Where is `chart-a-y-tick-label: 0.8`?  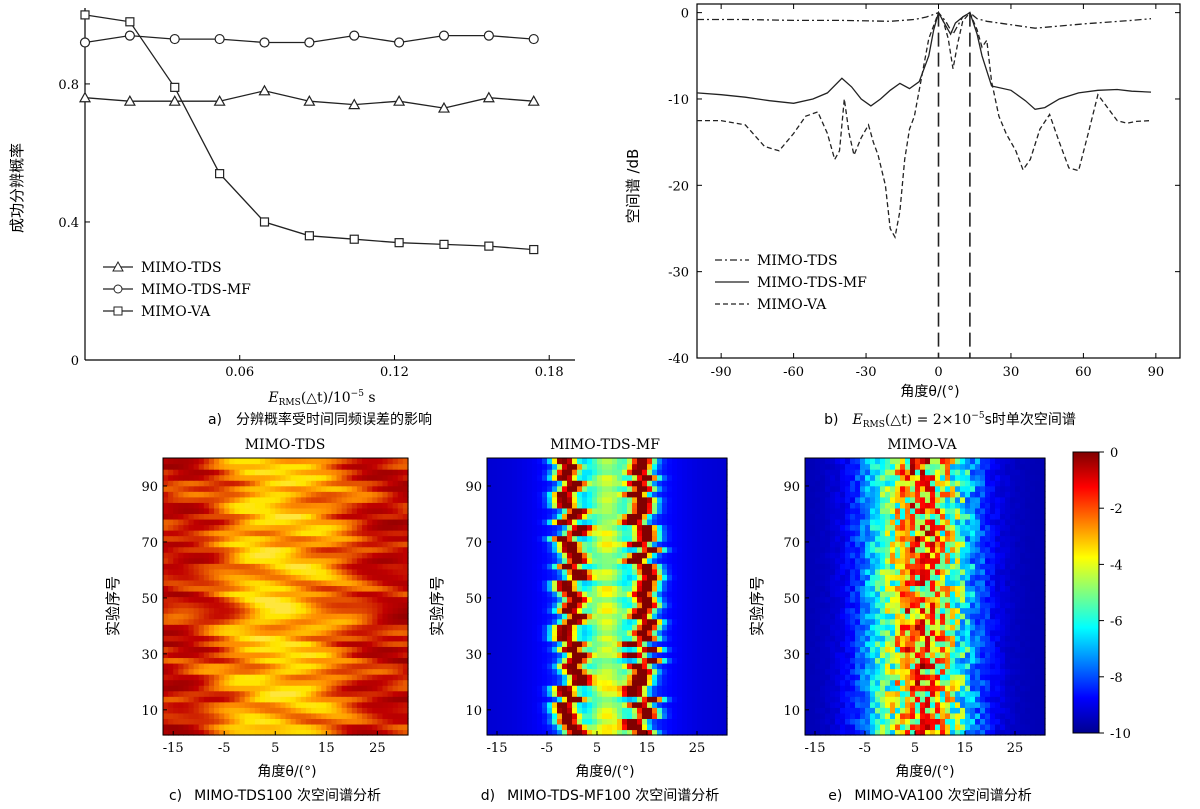
chart-a-y-tick-label: 0.8 is located at coordinates (68, 85).